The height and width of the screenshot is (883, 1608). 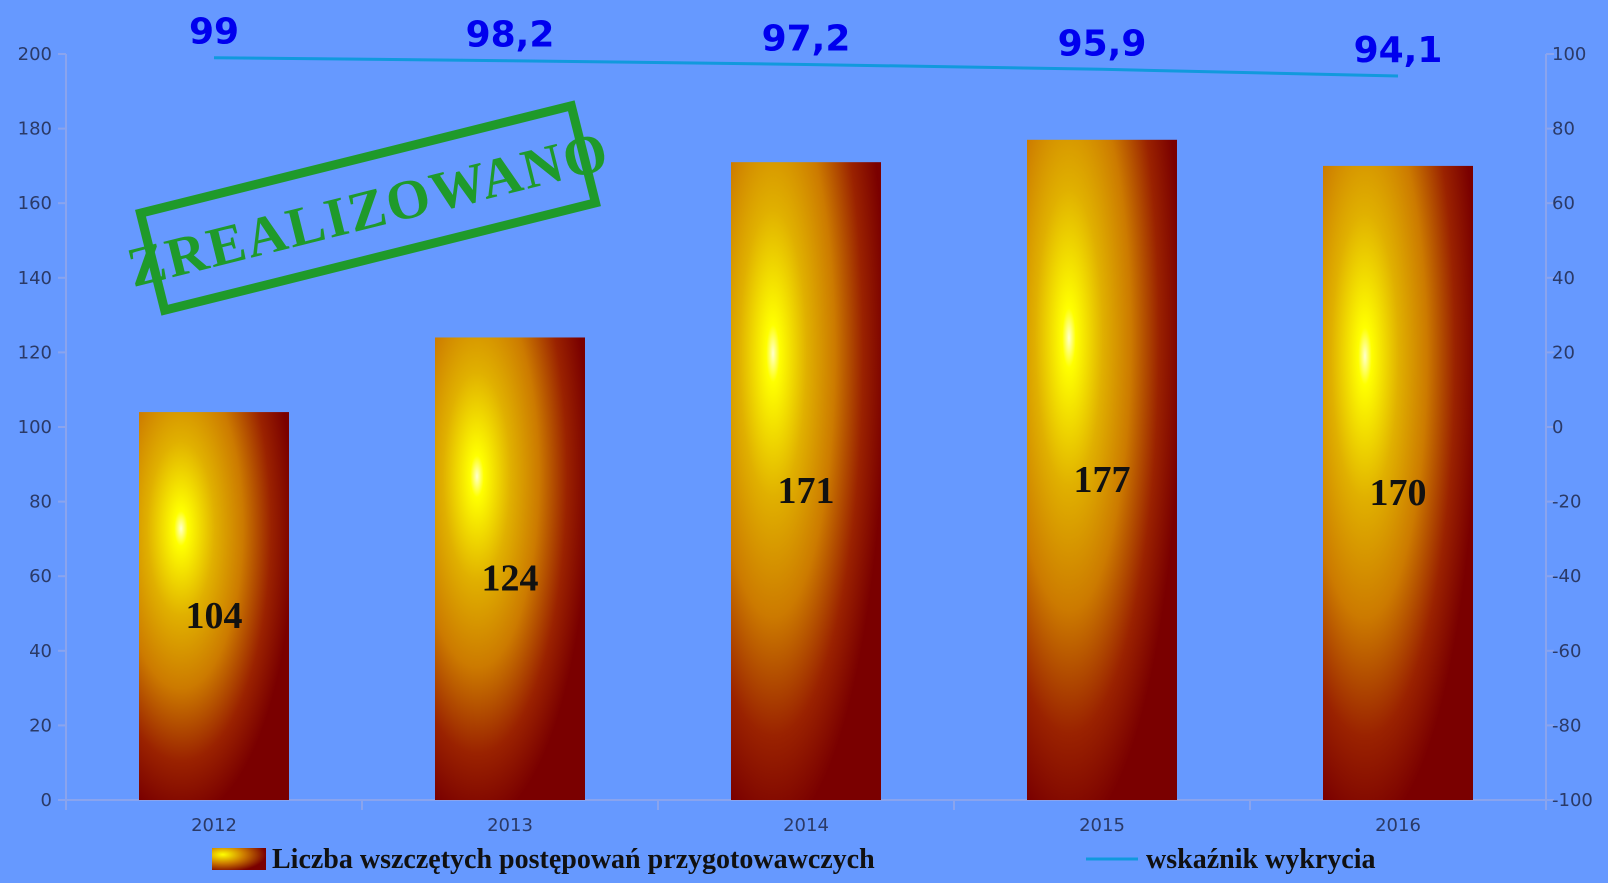 What do you see at coordinates (1102, 480) in the screenshot?
I see `bar-value-label: 177` at bounding box center [1102, 480].